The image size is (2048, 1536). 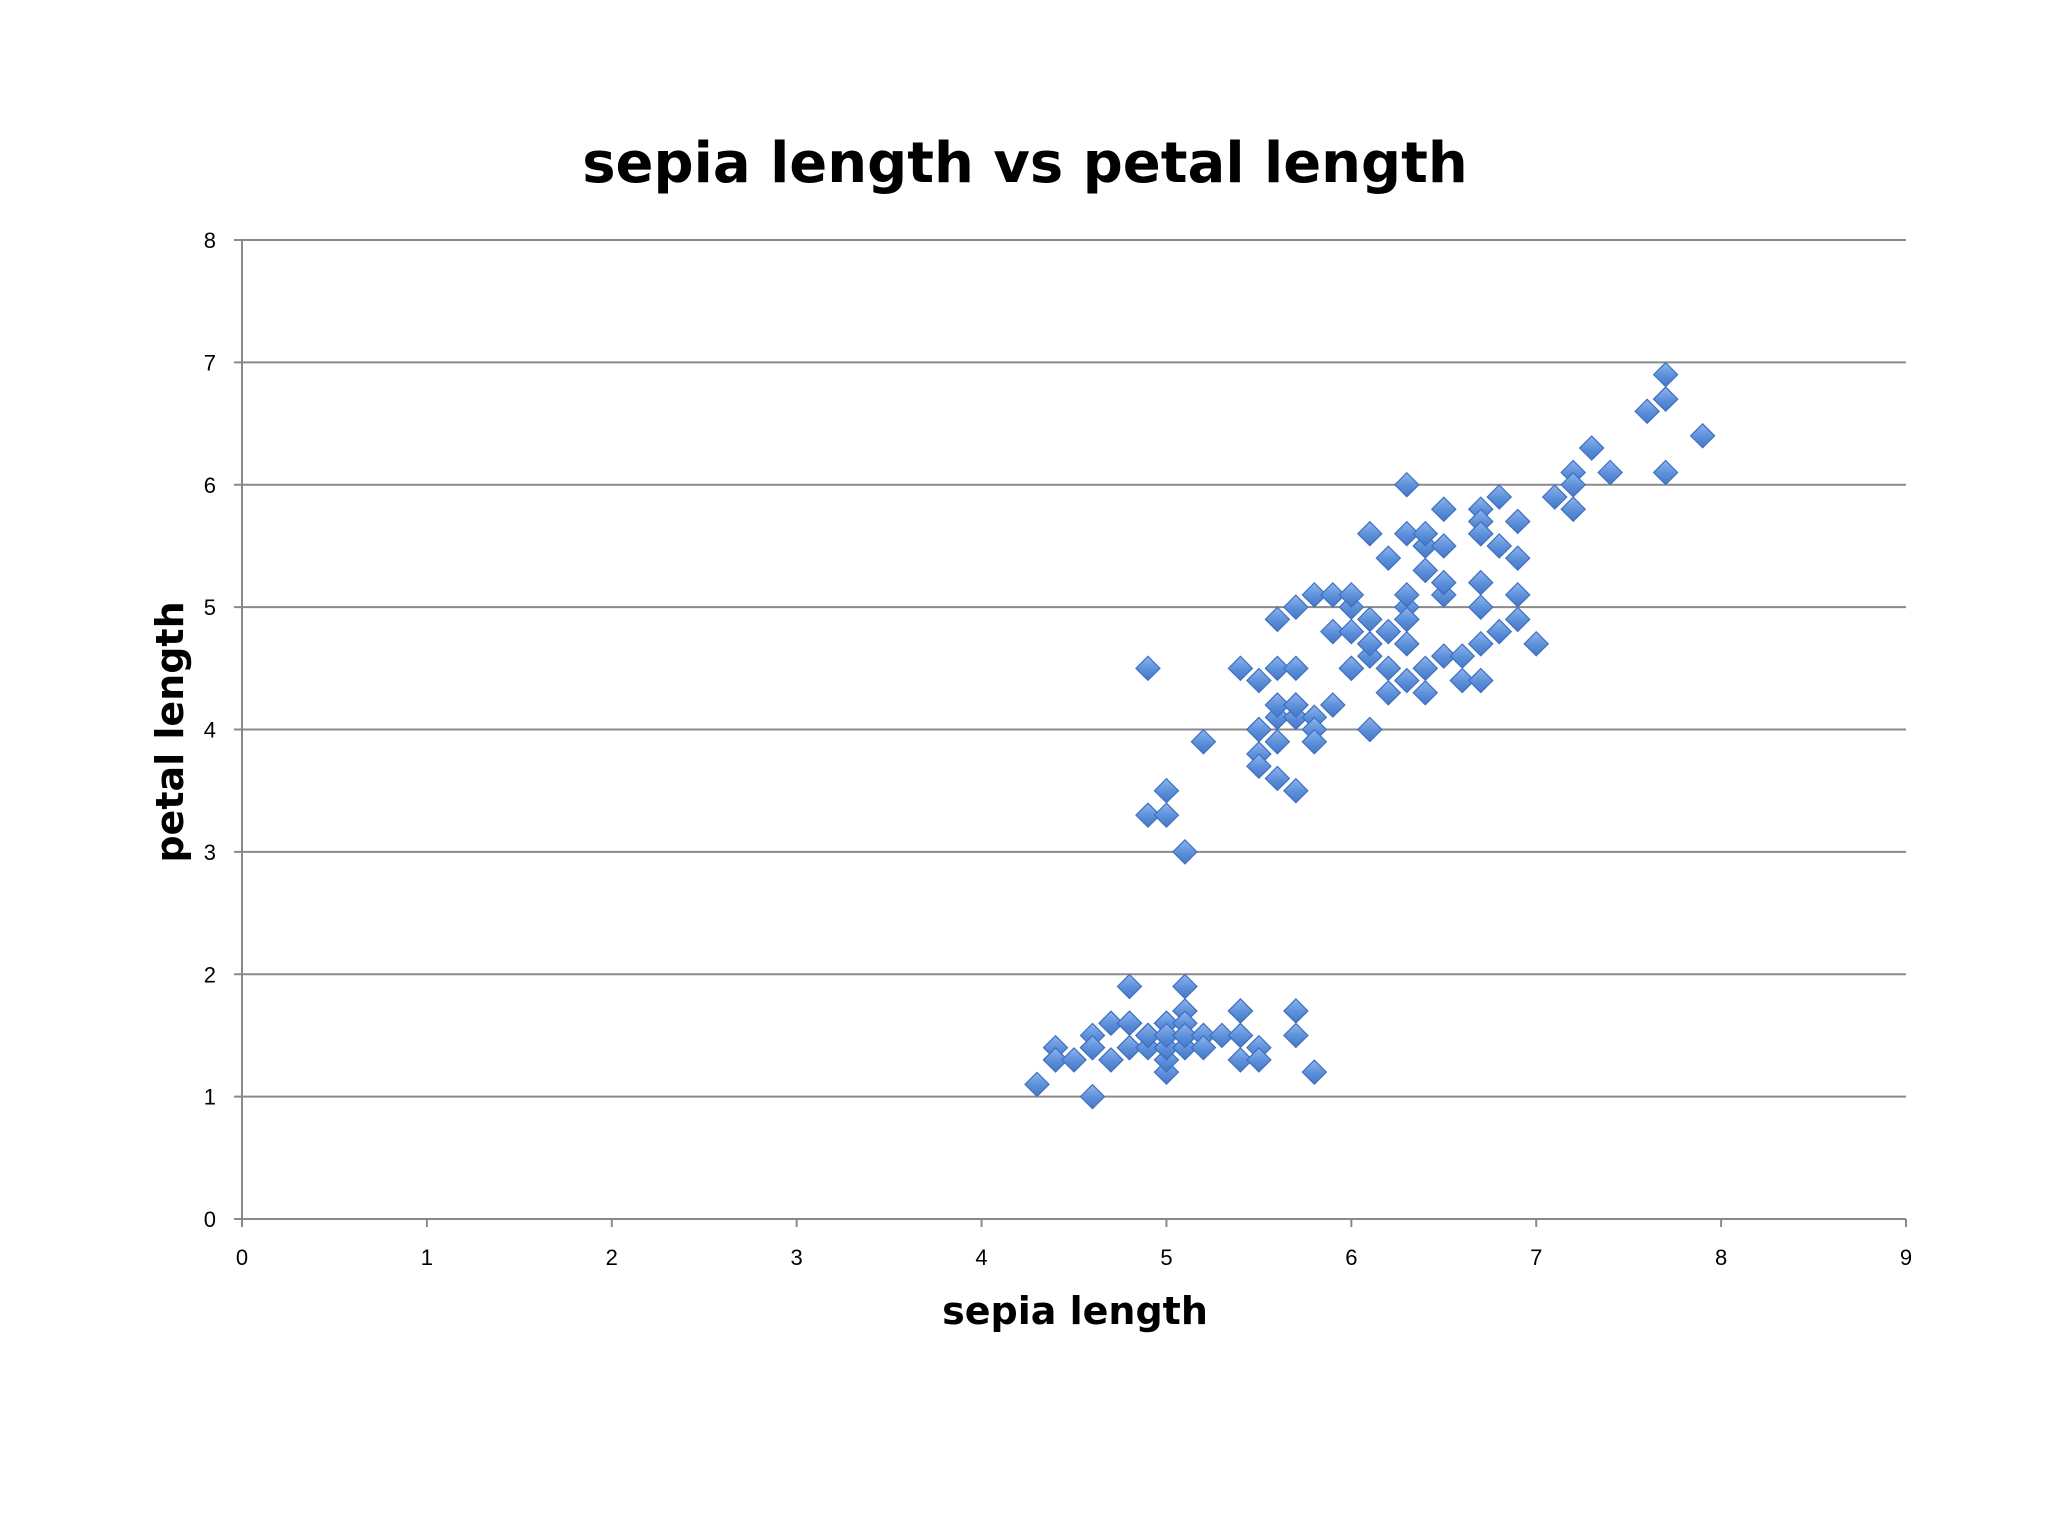 What do you see at coordinates (210, 730) in the screenshot?
I see `y-tick-label: 4` at bounding box center [210, 730].